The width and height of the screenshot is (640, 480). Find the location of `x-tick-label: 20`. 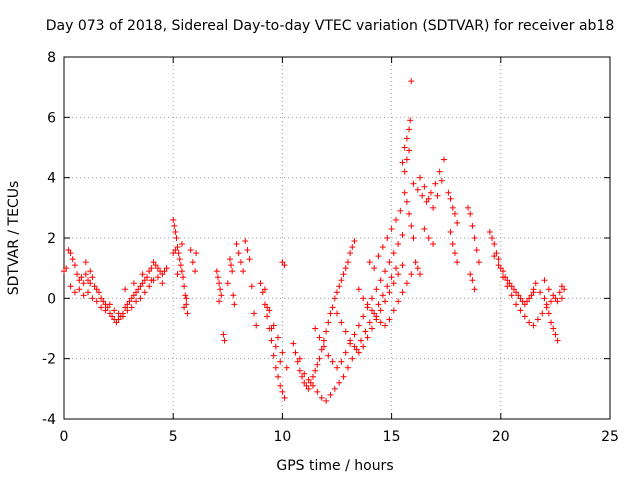

x-tick-label: 20 is located at coordinates (501, 437).